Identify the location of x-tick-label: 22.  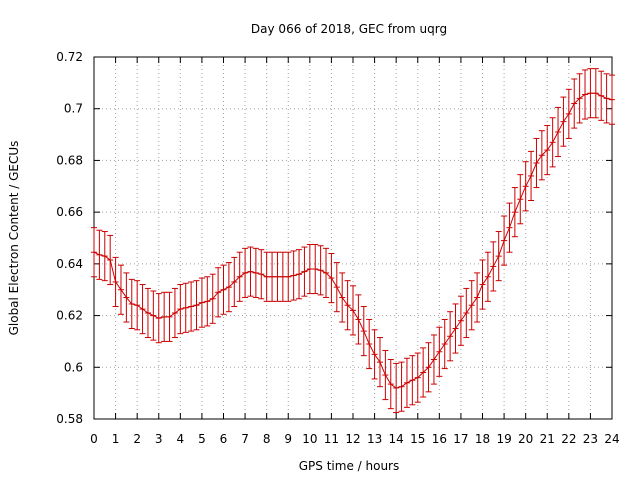
(568, 439).